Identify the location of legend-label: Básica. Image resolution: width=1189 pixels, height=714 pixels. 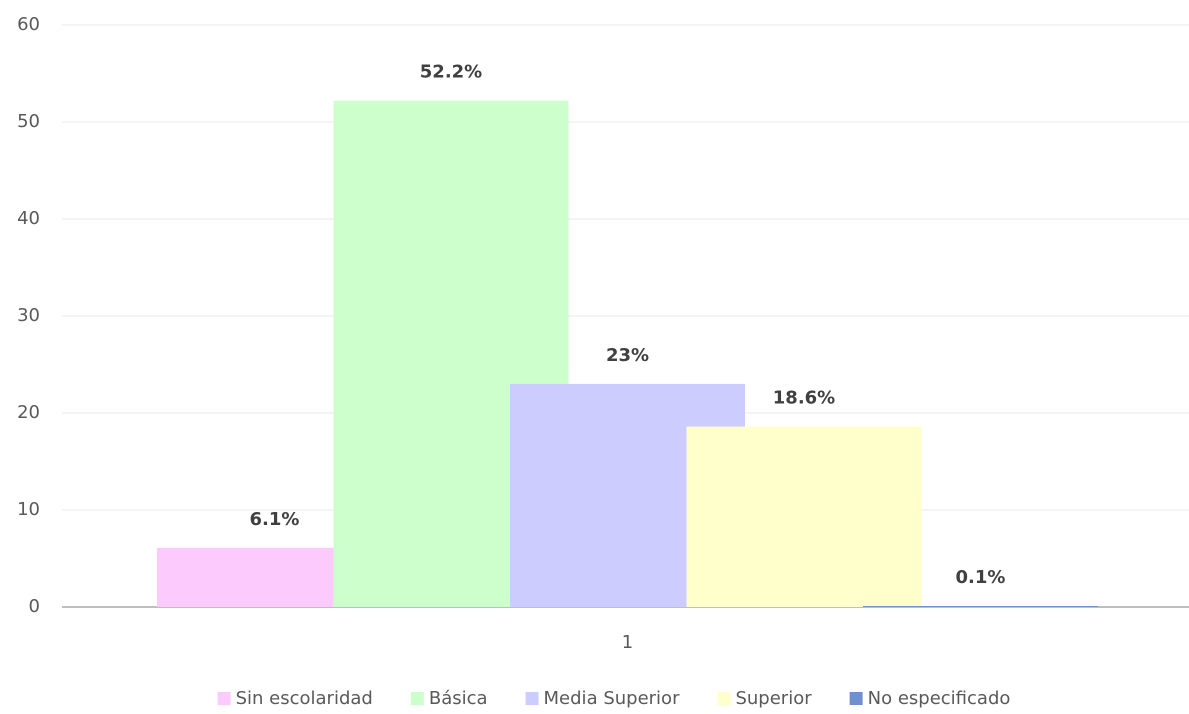
(458, 698).